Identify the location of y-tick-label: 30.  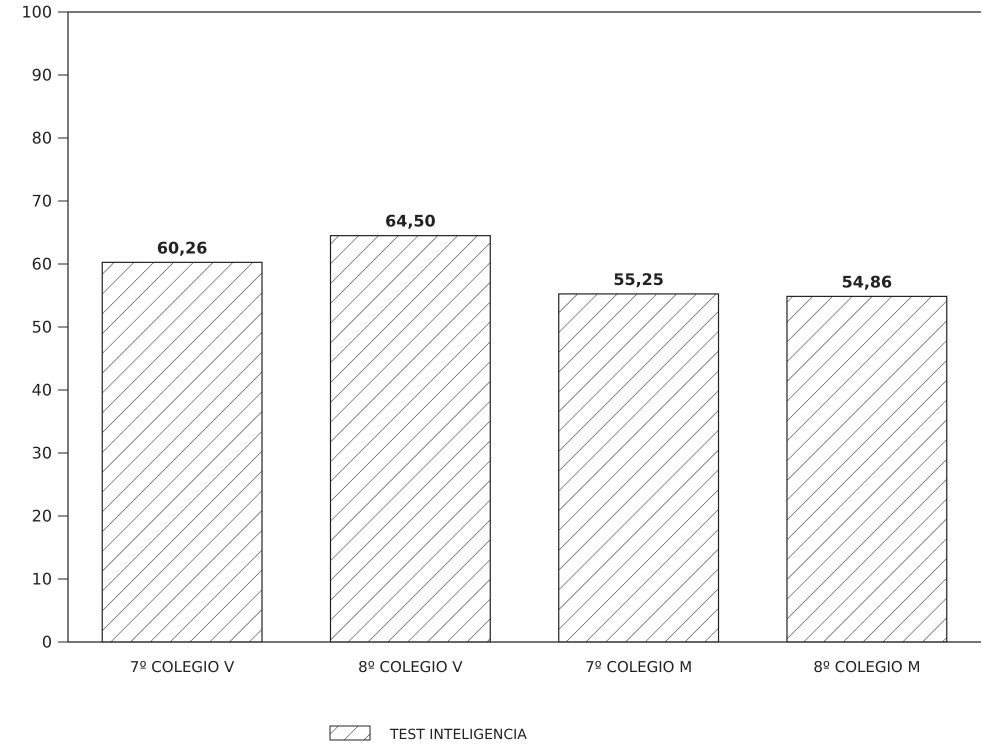
(42, 453).